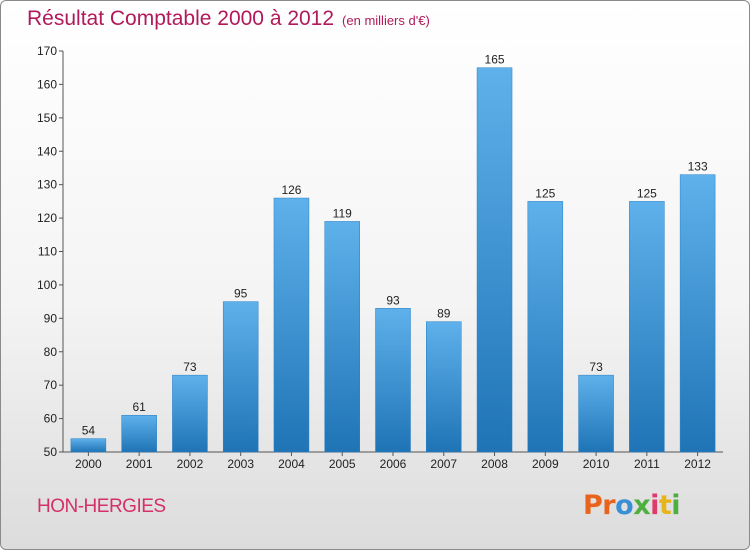 The image size is (750, 550). Describe the element at coordinates (47, 252) in the screenshot. I see `y-tick-label: 110` at that location.